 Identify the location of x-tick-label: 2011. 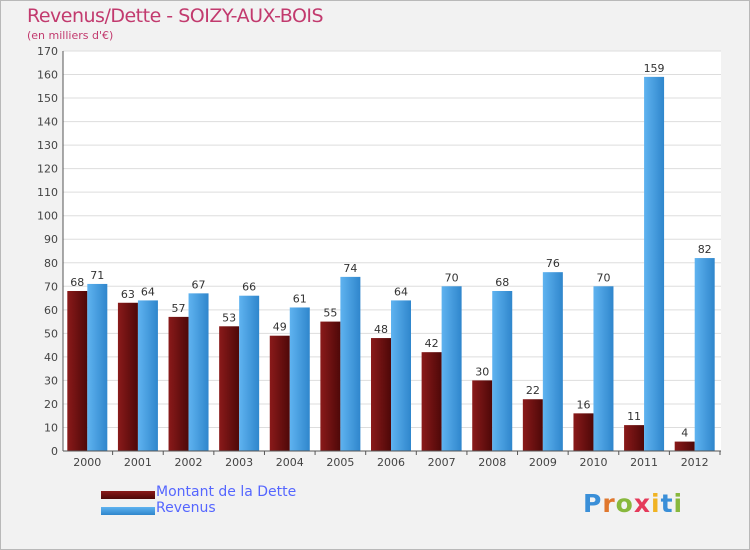
(644, 462).